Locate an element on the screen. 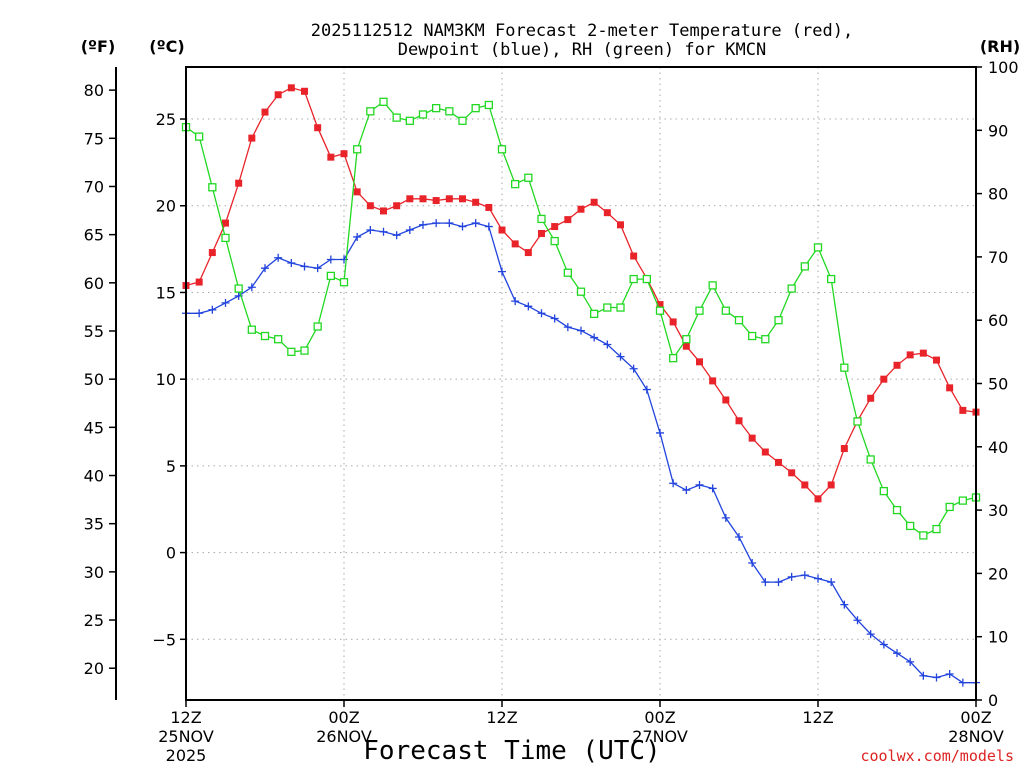 This screenshot has height=768, width=1024. celsius-tick-label: −5 is located at coordinates (164, 639).